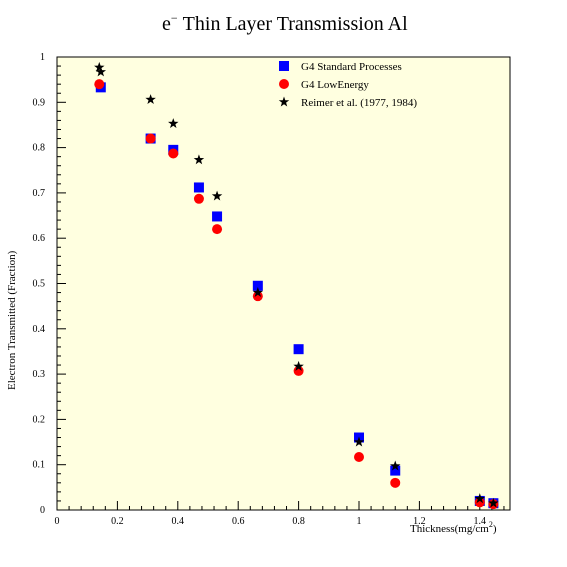  Describe the element at coordinates (39, 374) in the screenshot. I see `y-tick-label: 0.3` at that location.